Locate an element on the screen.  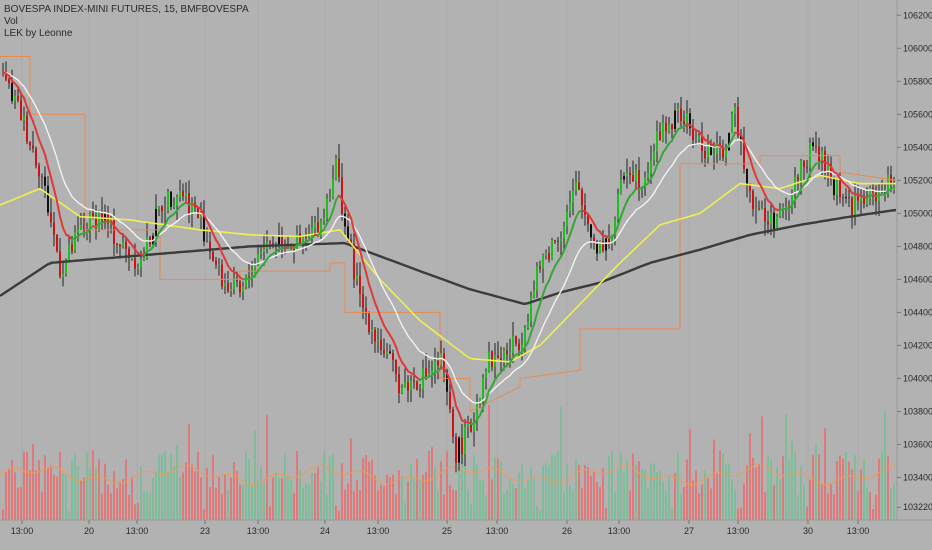
volume-legend: Vol is located at coordinates (11, 21).